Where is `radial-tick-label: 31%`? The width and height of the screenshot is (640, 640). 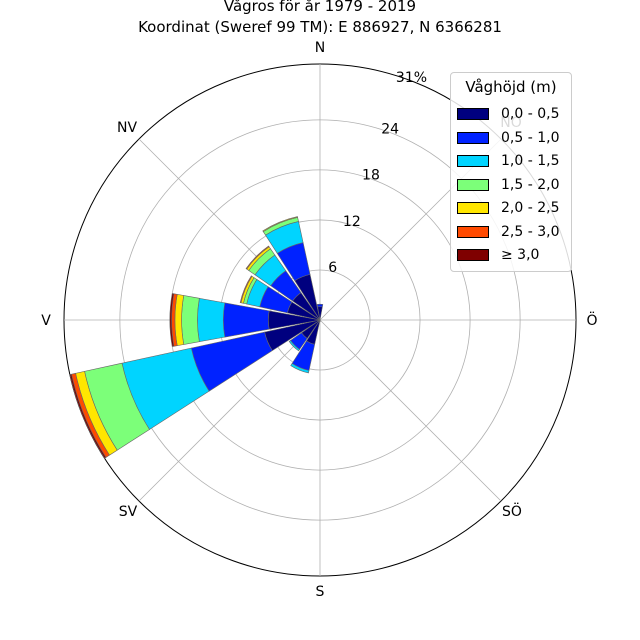
radial-tick-label: 31% is located at coordinates (411, 78).